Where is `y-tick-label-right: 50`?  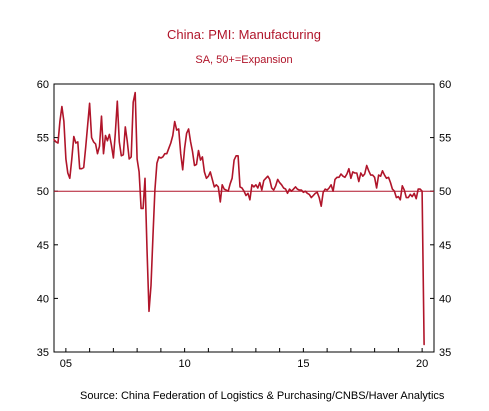
y-tick-label-right: 50 is located at coordinates (445, 192).